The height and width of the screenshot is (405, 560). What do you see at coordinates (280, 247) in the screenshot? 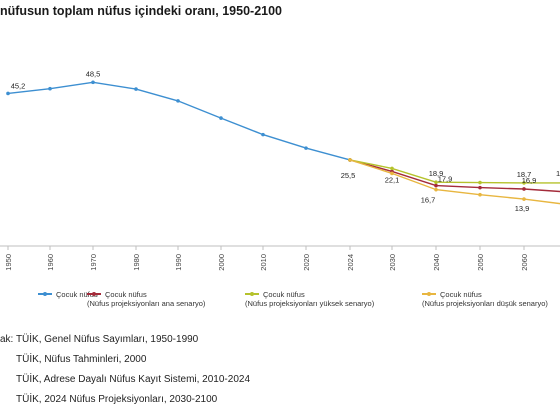
I see `chart-axes` at bounding box center [280, 247].